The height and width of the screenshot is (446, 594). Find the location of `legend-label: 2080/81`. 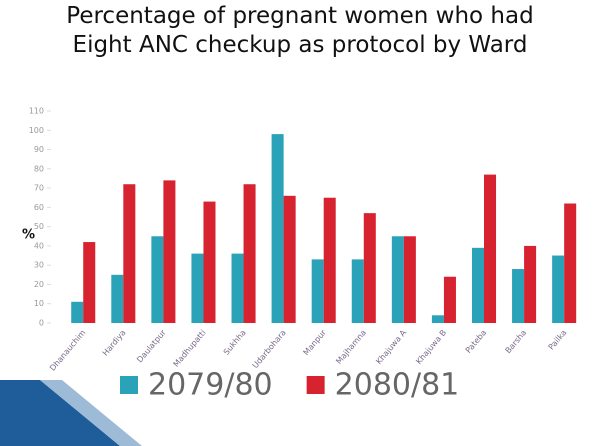

legend-label: 2080/81 is located at coordinates (397, 385).